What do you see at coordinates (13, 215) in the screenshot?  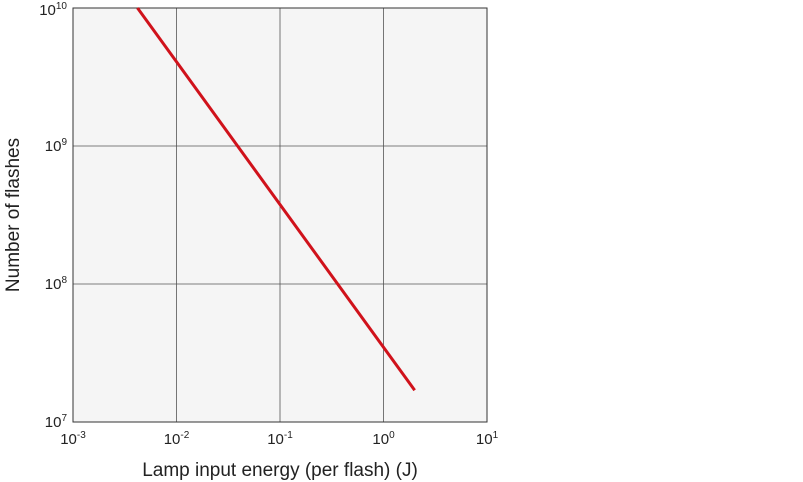 I see `y-axis-label: Number of flashes` at bounding box center [13, 215].